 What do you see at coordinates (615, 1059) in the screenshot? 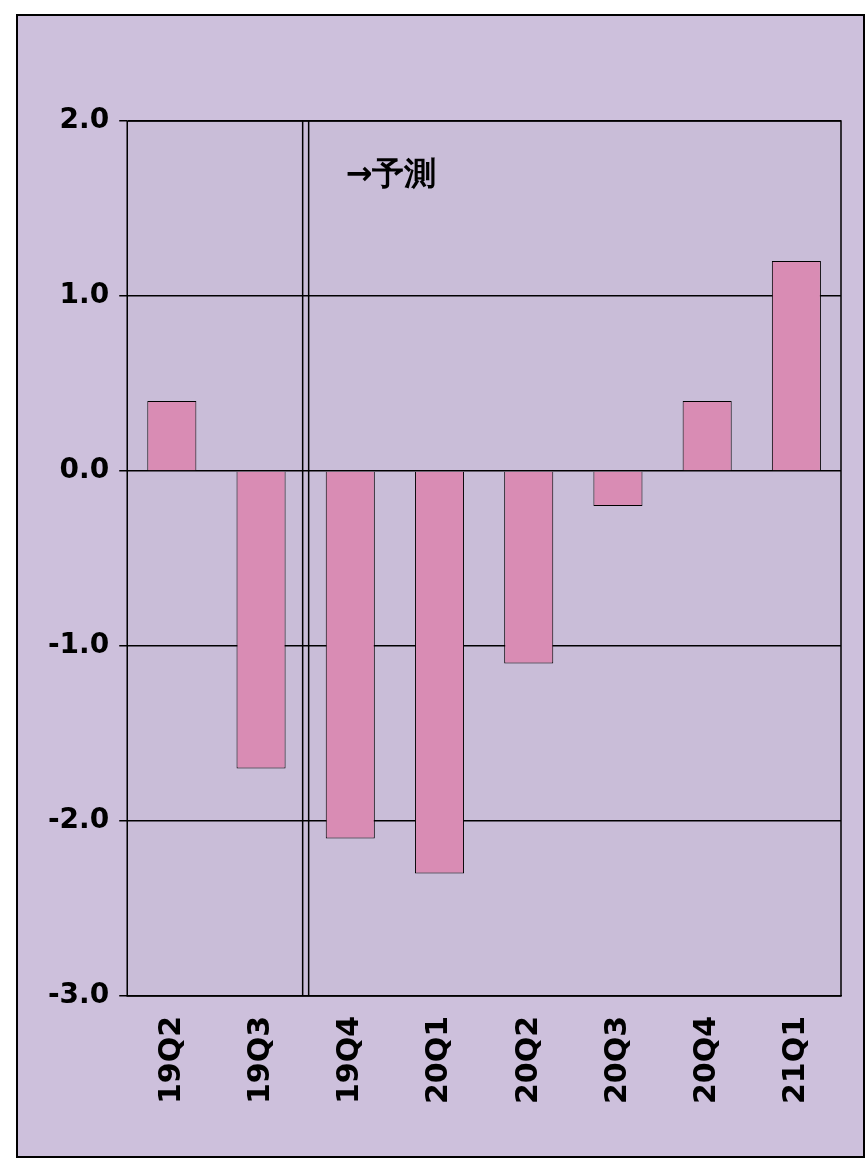
I see `x-tick-label: 20Q3` at bounding box center [615, 1059].